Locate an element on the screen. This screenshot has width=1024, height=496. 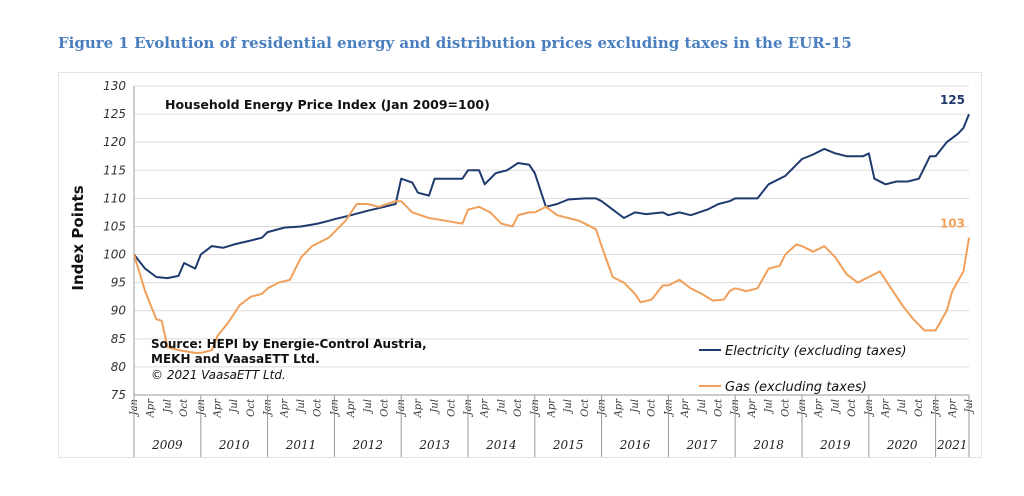
gas-end-label: 103 is located at coordinates (952, 224).